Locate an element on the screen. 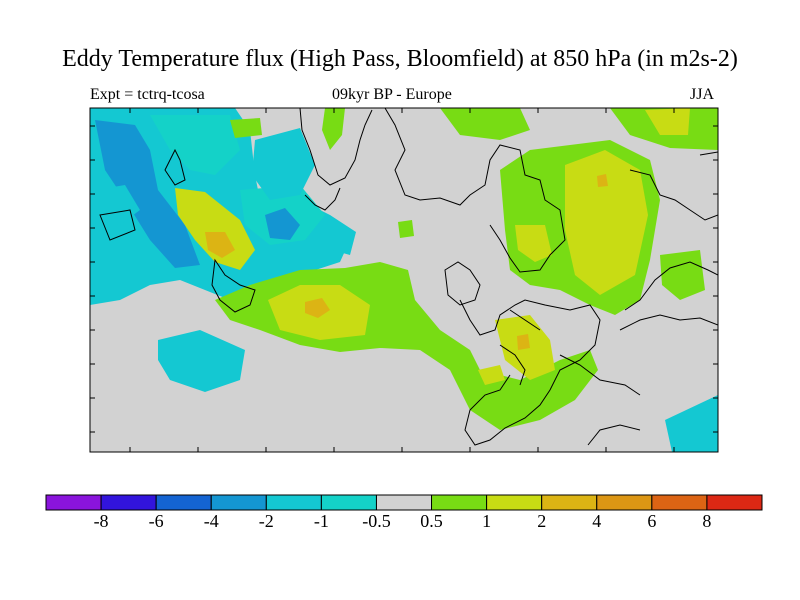  positive-flux-patch-baltic is located at coordinates (533, 243).